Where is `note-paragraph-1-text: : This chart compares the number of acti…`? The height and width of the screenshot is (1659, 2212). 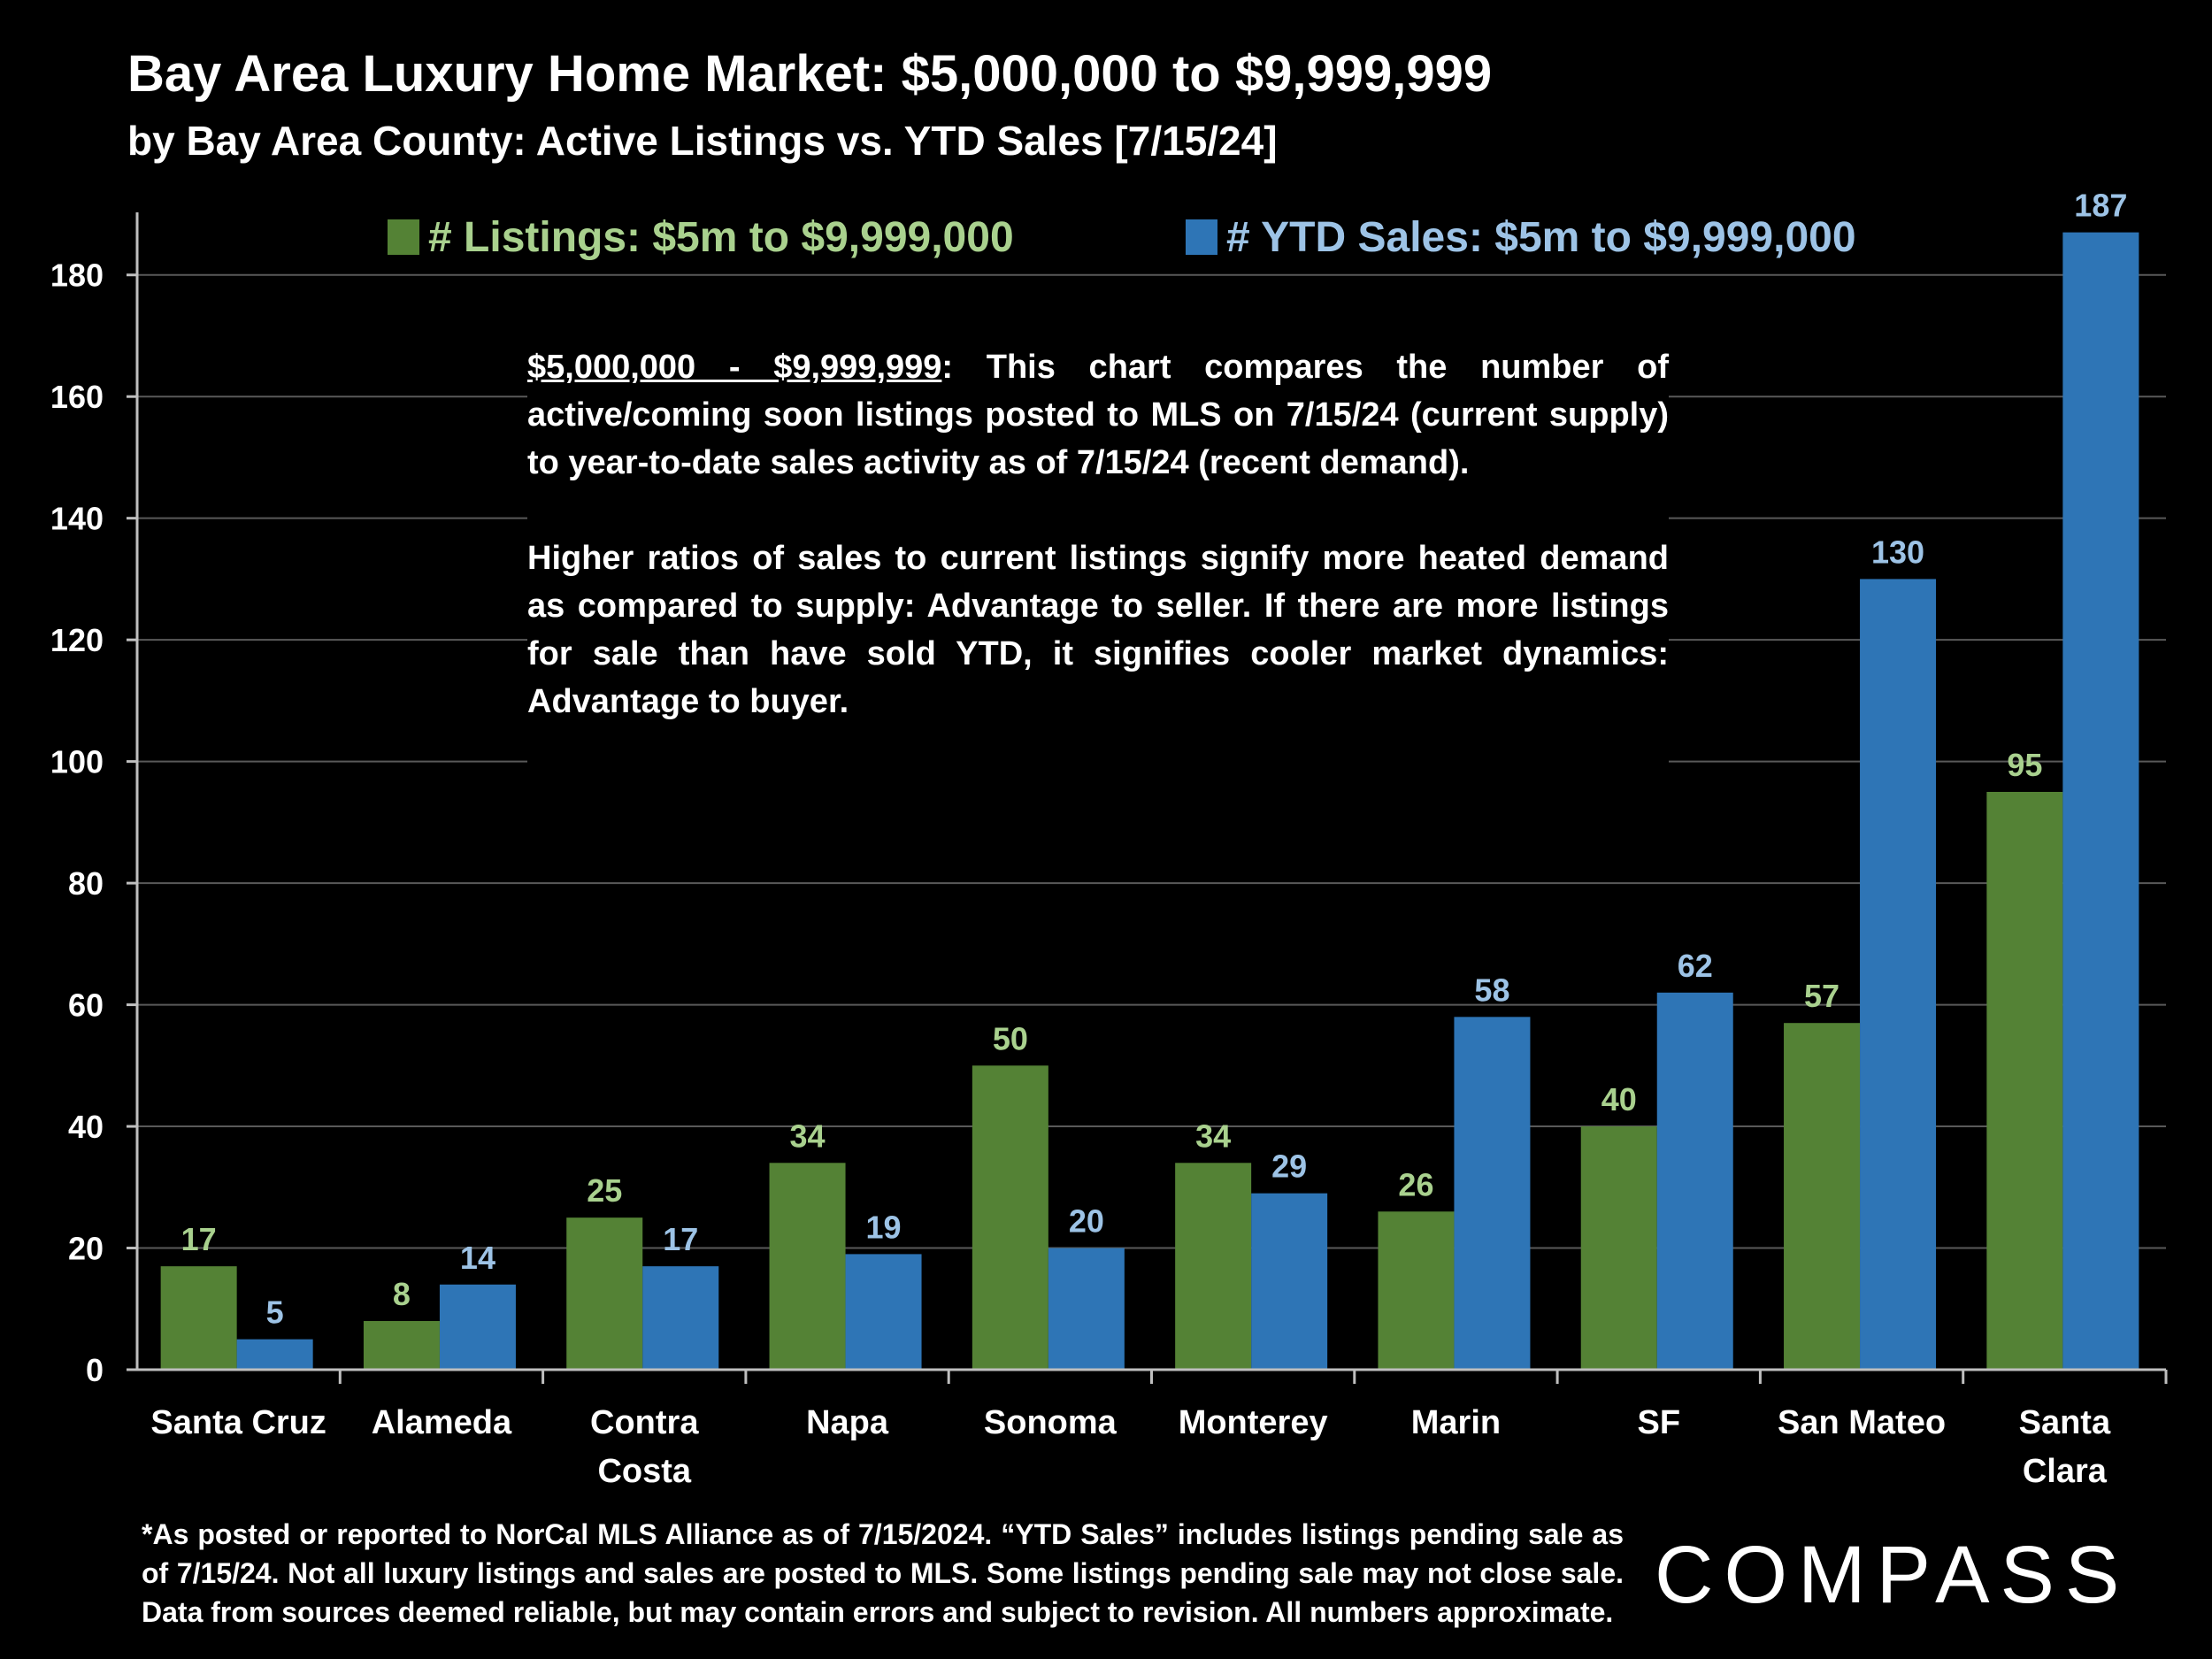 note-paragraph-1-text: : This chart compares the number of acti… is located at coordinates (1098, 415).